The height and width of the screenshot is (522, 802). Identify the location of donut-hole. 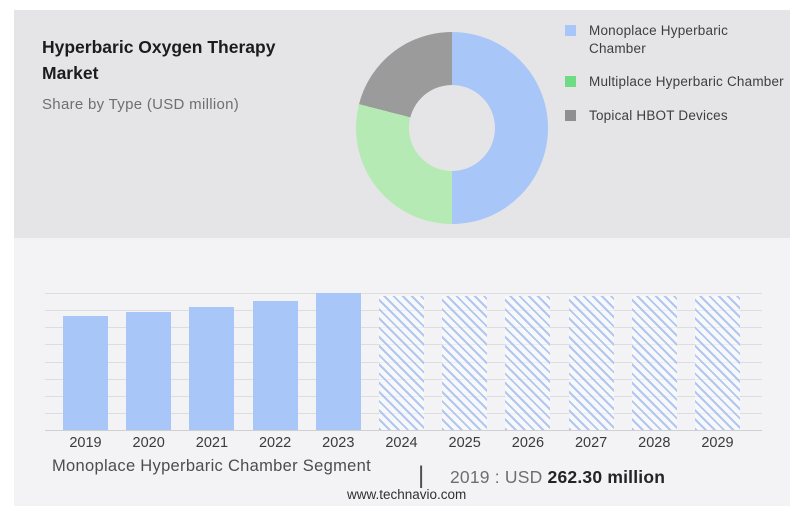
(452, 128).